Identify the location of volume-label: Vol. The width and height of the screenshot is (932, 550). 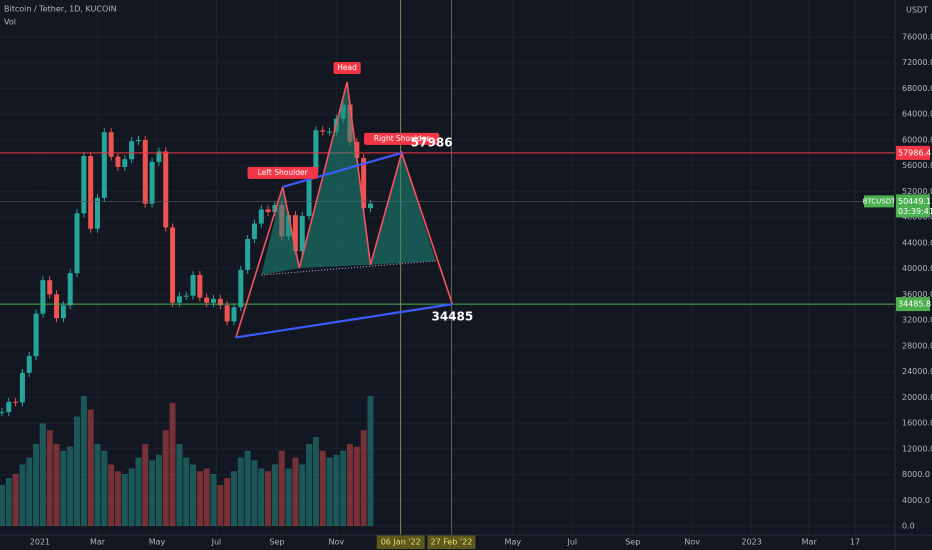
(10, 22).